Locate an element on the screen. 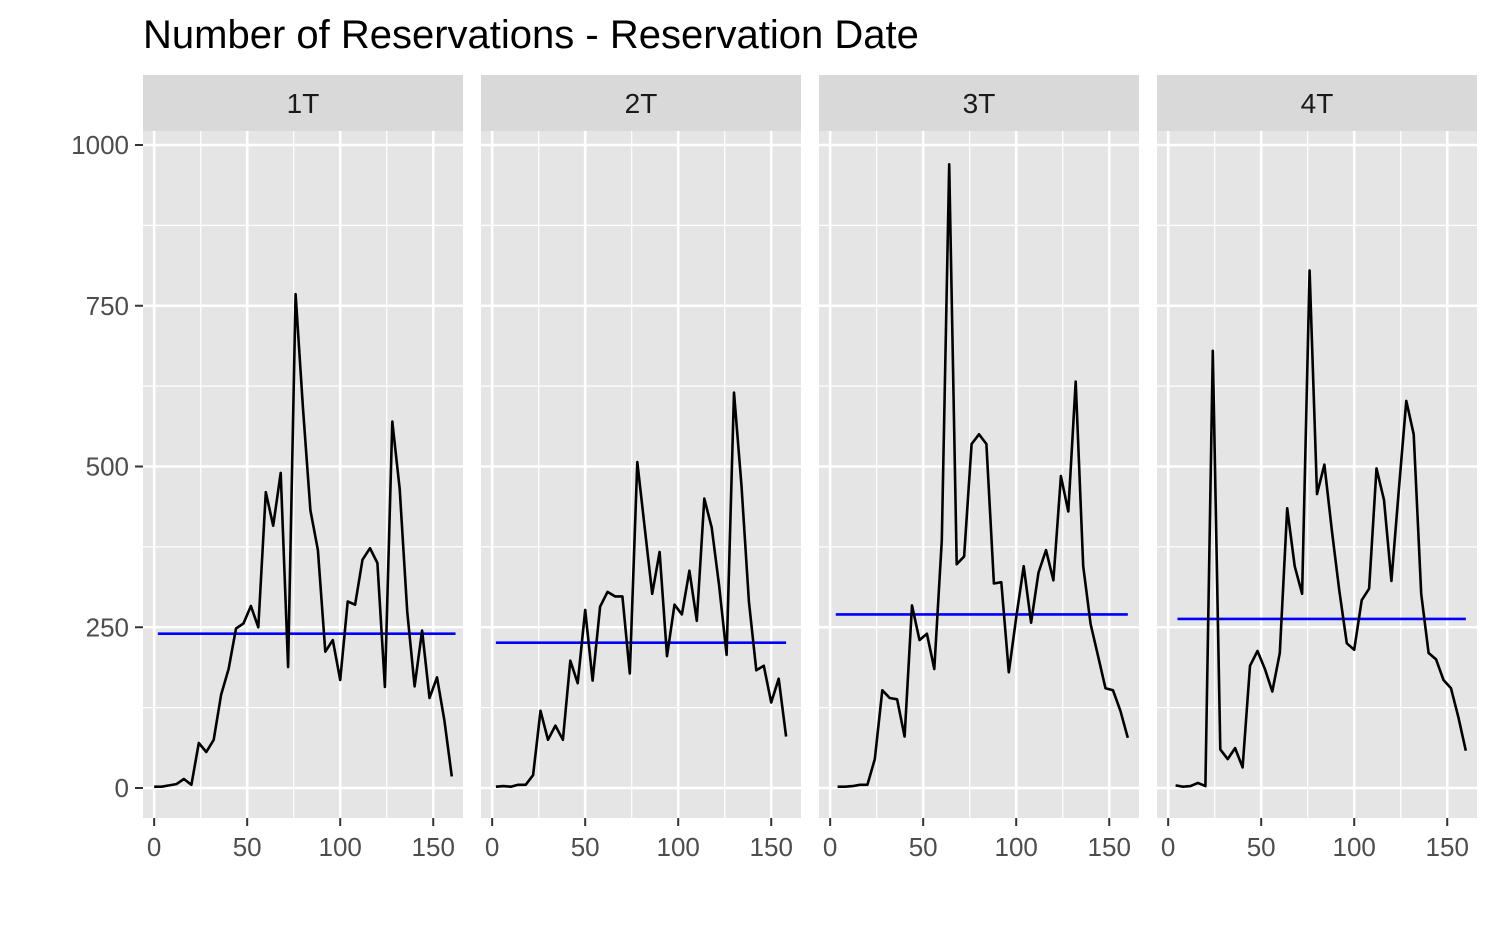  y-tick-label: 750 is located at coordinates (107, 306).